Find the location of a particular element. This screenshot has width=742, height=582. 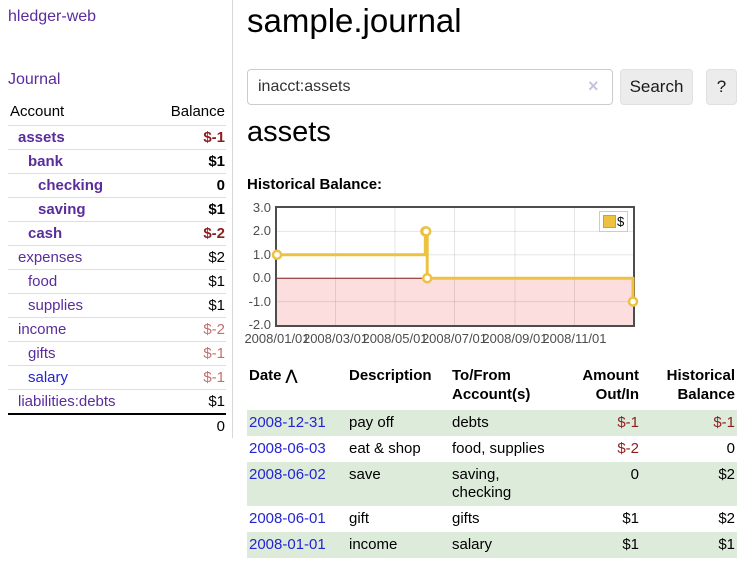

sidebar-account-link-saving: saving is located at coordinates (62, 209).